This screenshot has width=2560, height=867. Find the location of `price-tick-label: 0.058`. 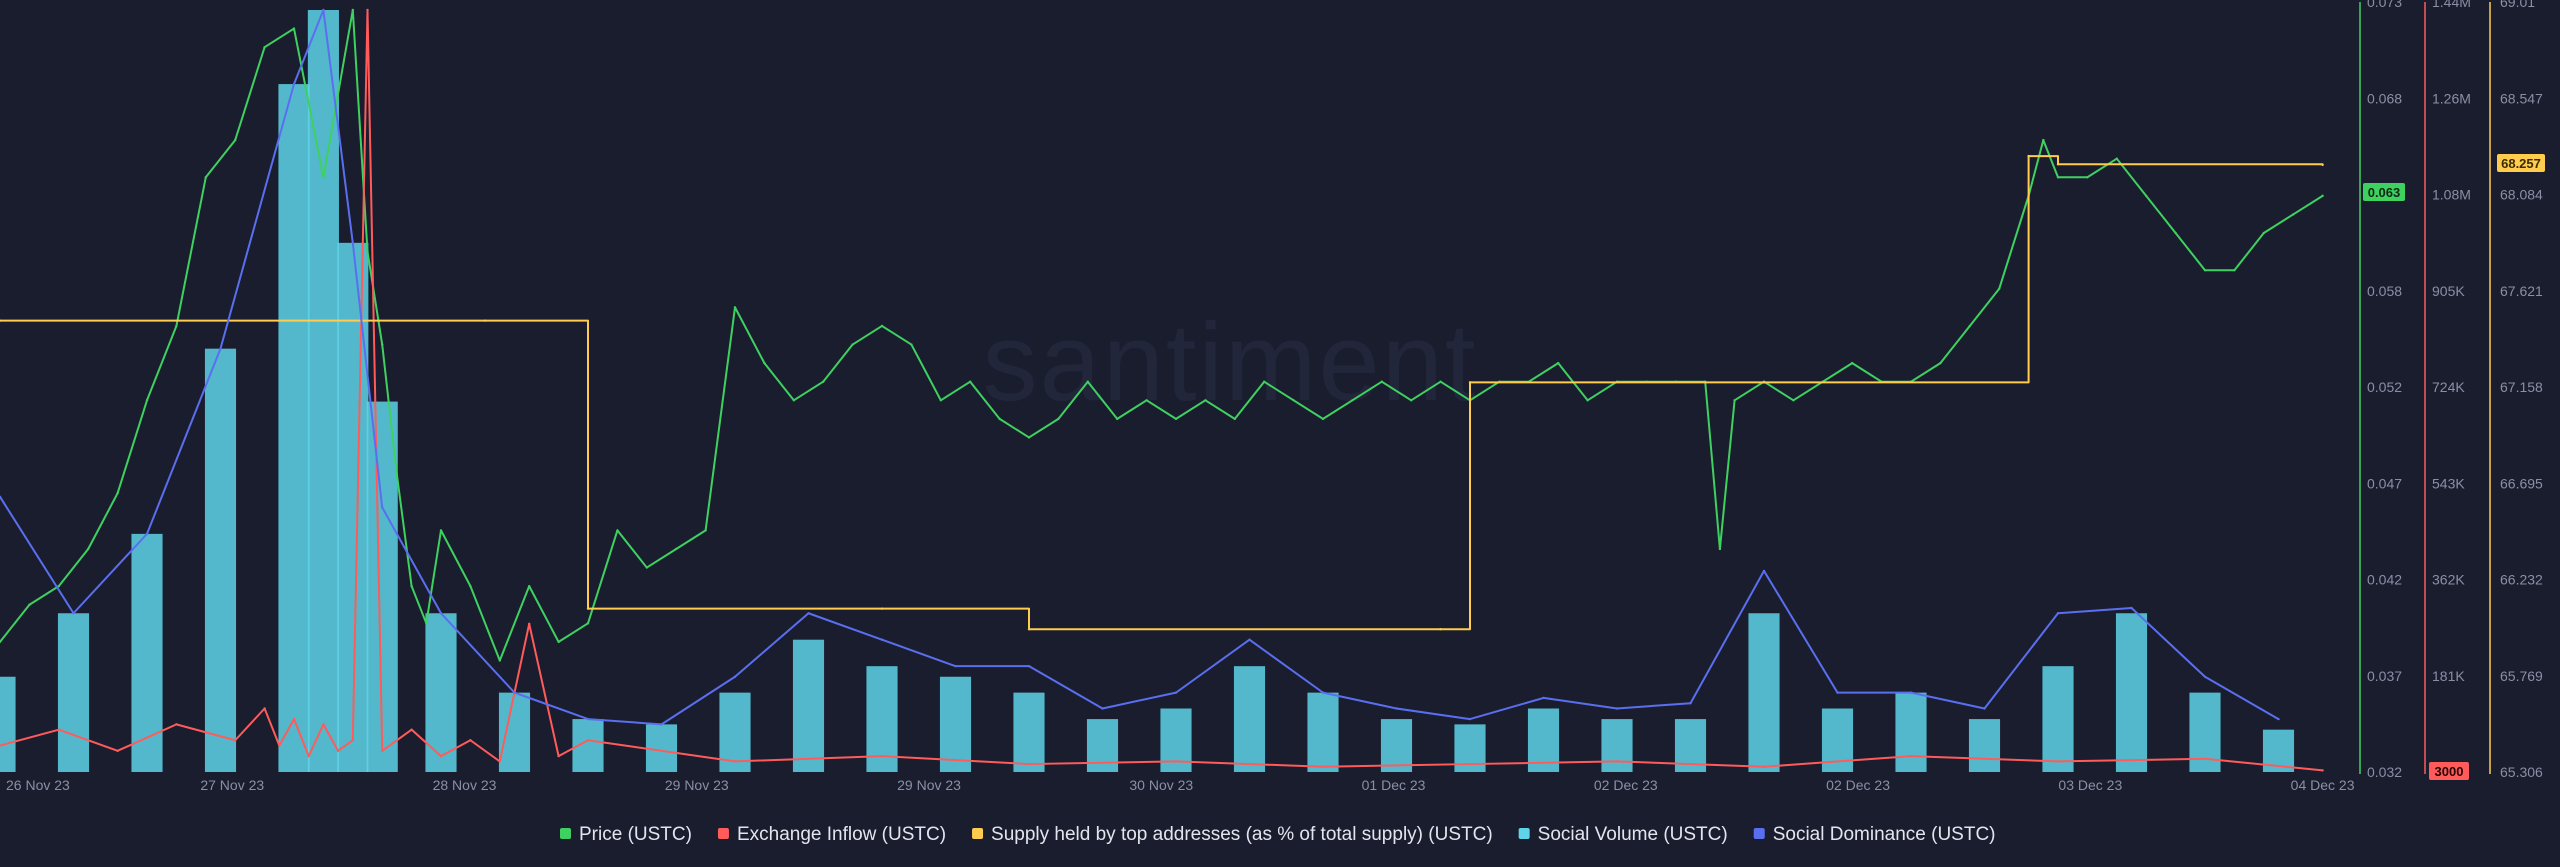

price-tick-label: 0.058 is located at coordinates (2384, 291).